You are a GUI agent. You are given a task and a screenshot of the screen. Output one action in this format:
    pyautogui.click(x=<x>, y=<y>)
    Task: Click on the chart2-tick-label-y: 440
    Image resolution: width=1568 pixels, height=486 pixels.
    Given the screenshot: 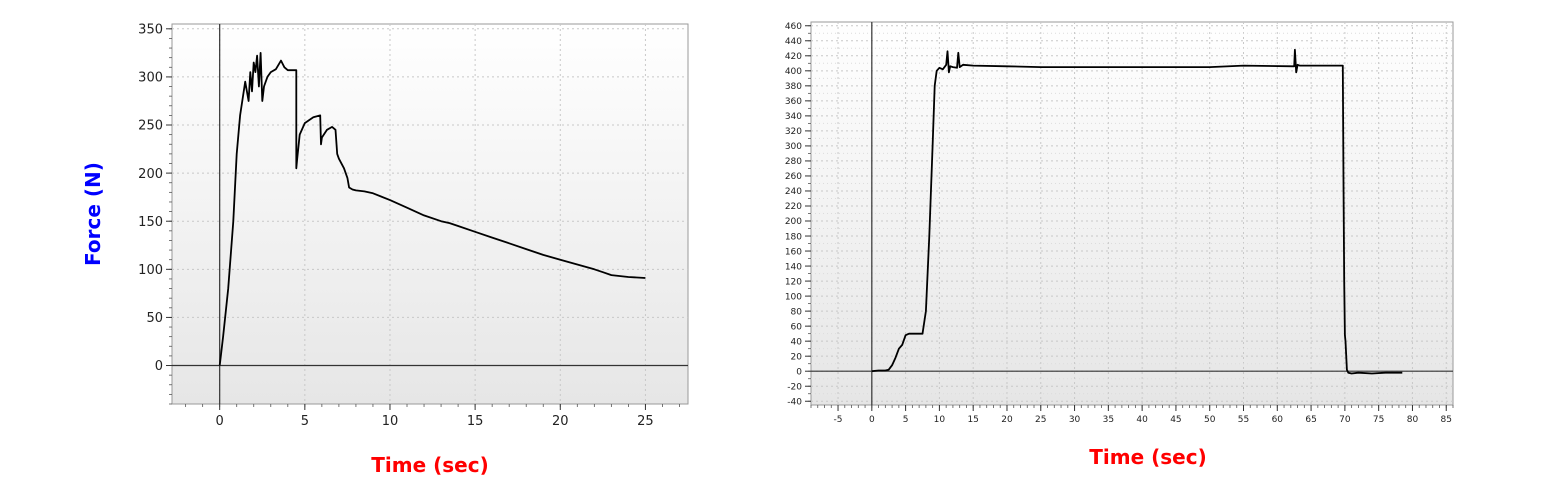 What is the action you would take?
    pyautogui.click(x=793, y=42)
    